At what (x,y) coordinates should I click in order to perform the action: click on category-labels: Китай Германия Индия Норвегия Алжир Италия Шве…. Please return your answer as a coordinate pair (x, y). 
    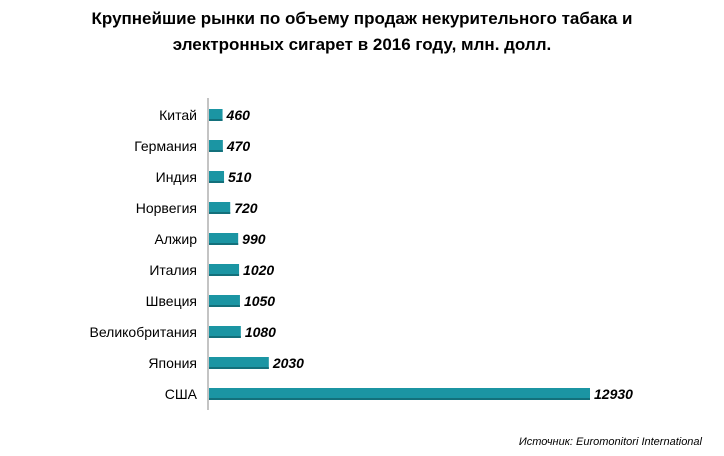
    Looking at the image, I should click on (143, 254).